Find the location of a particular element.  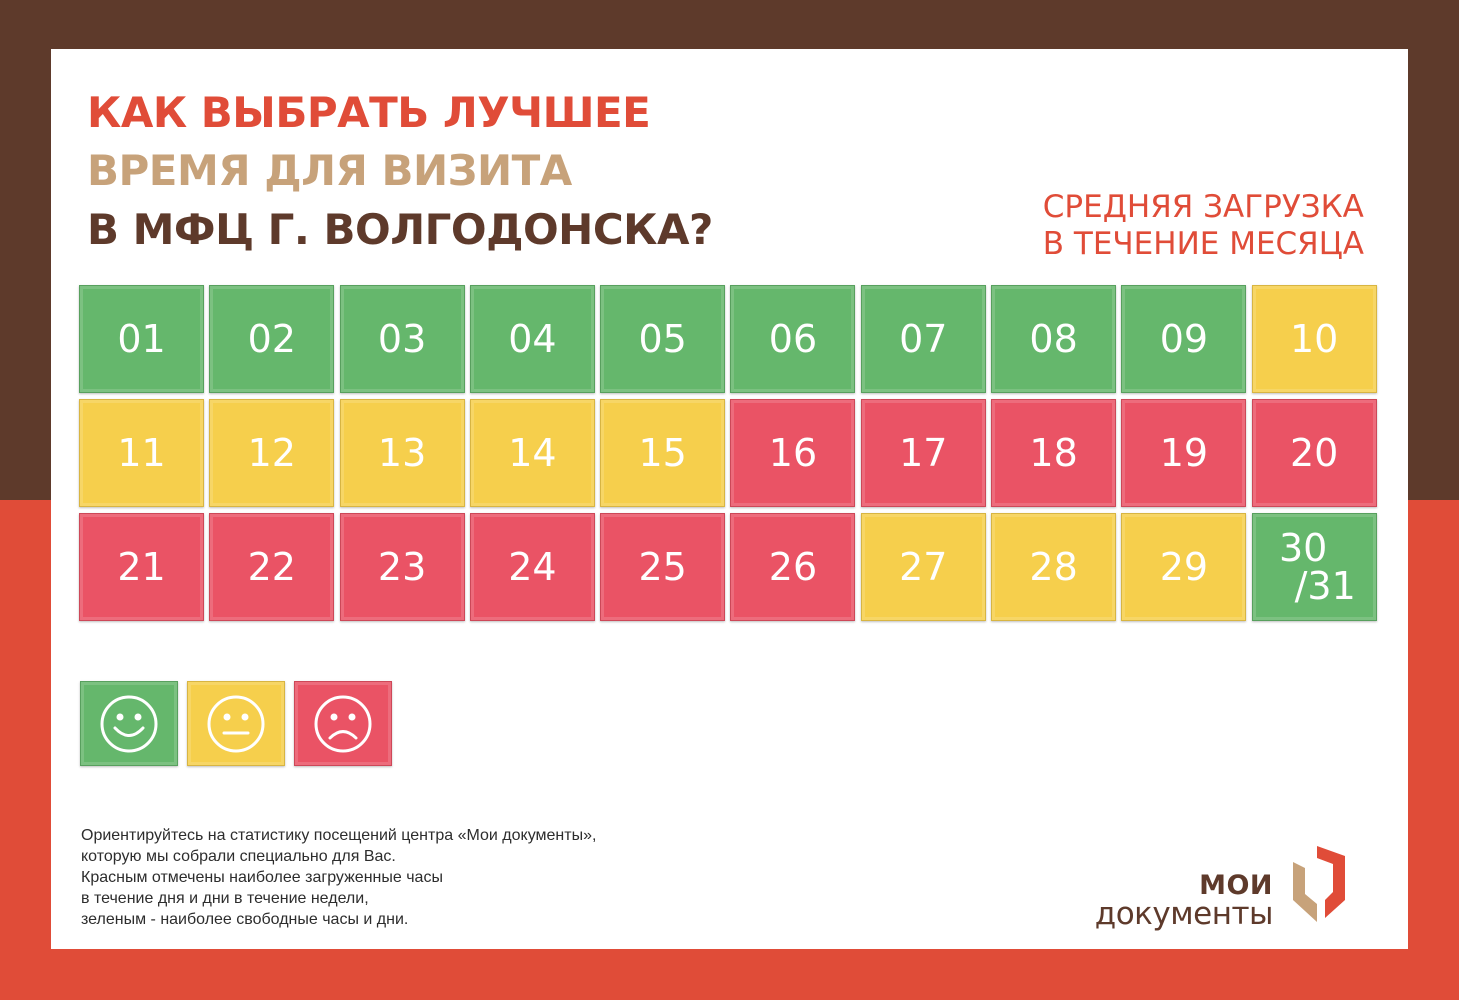

day-label: 16 is located at coordinates (793, 453).